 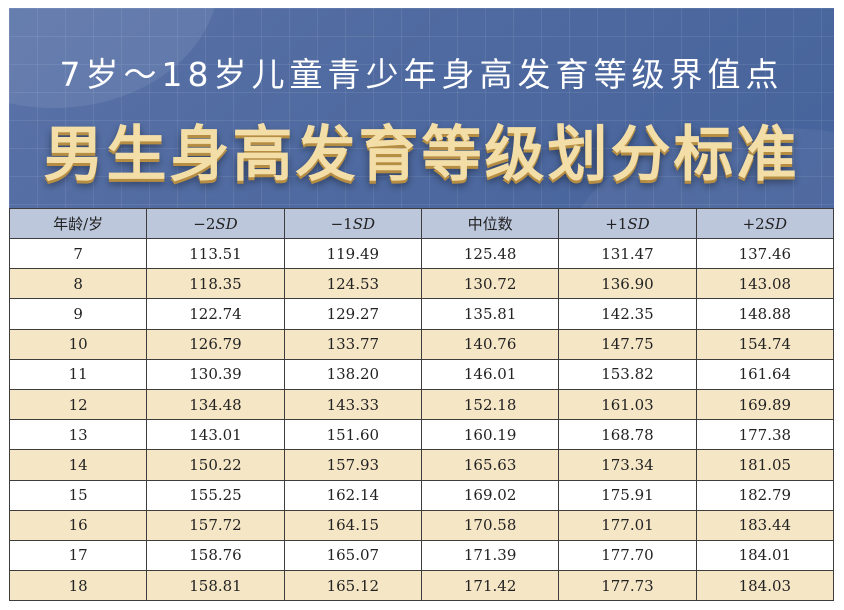 I want to click on value-cell: 184.03, so click(x=765, y=586).